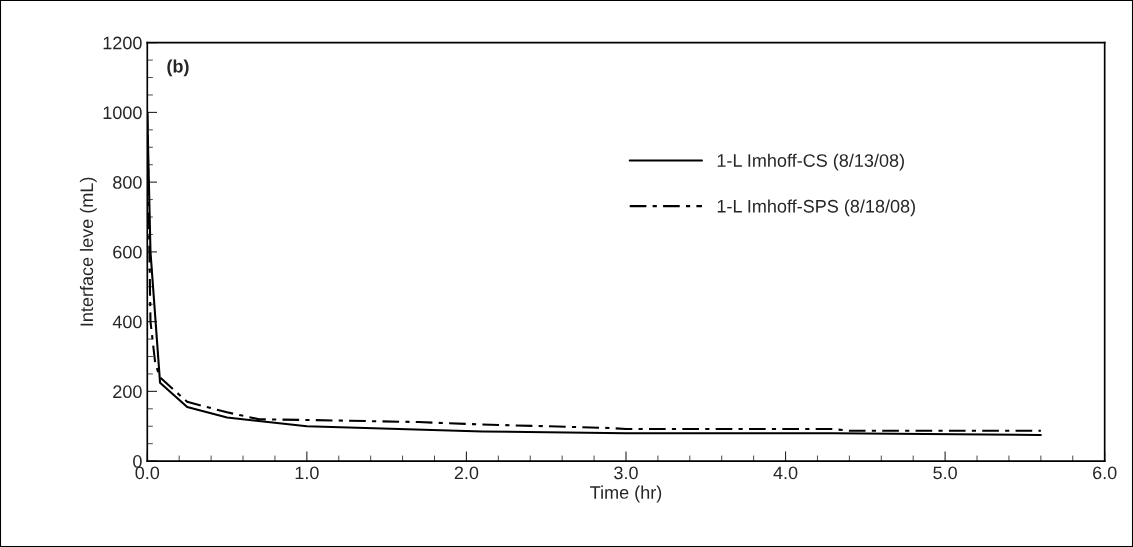 This screenshot has width=1133, height=547. Describe the element at coordinates (122, 43) in the screenshot. I see `y-tick-label: 1200` at that location.